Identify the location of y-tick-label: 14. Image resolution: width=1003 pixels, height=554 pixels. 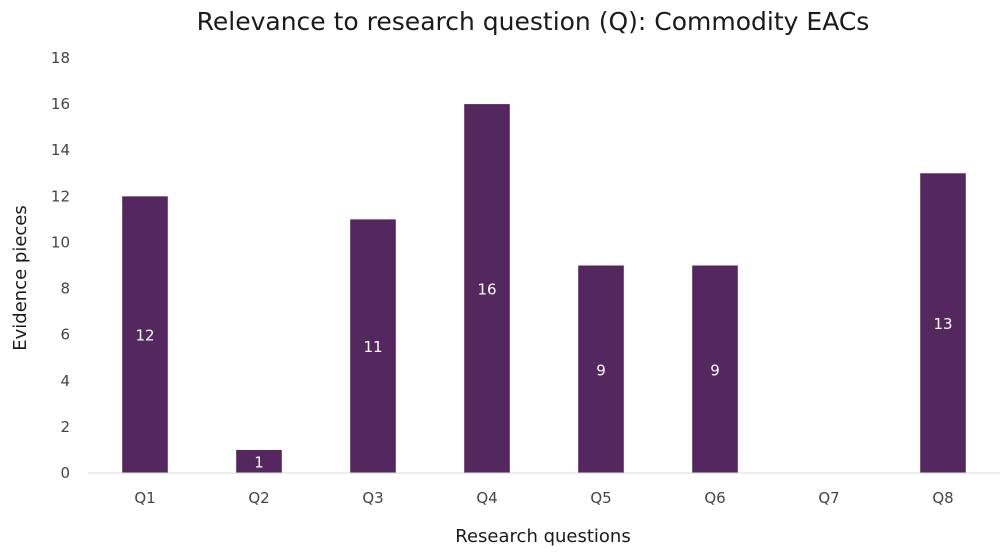
(60, 150).